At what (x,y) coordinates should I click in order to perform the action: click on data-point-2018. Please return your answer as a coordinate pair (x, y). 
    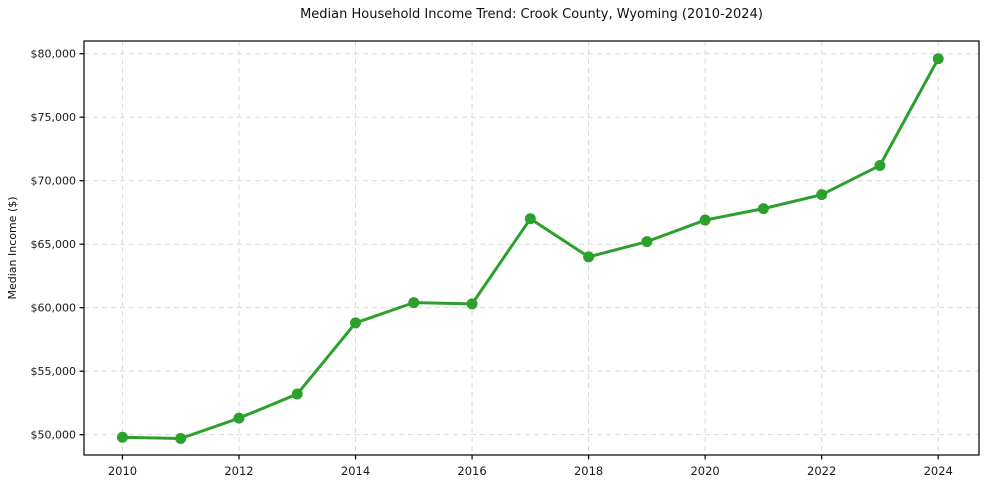
    Looking at the image, I should click on (589, 257).